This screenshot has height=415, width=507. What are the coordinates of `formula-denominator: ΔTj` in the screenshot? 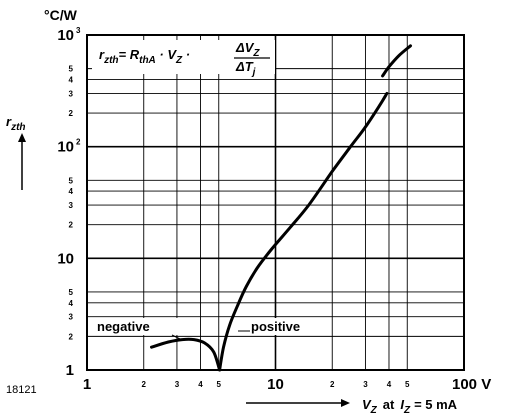 It's located at (245, 68).